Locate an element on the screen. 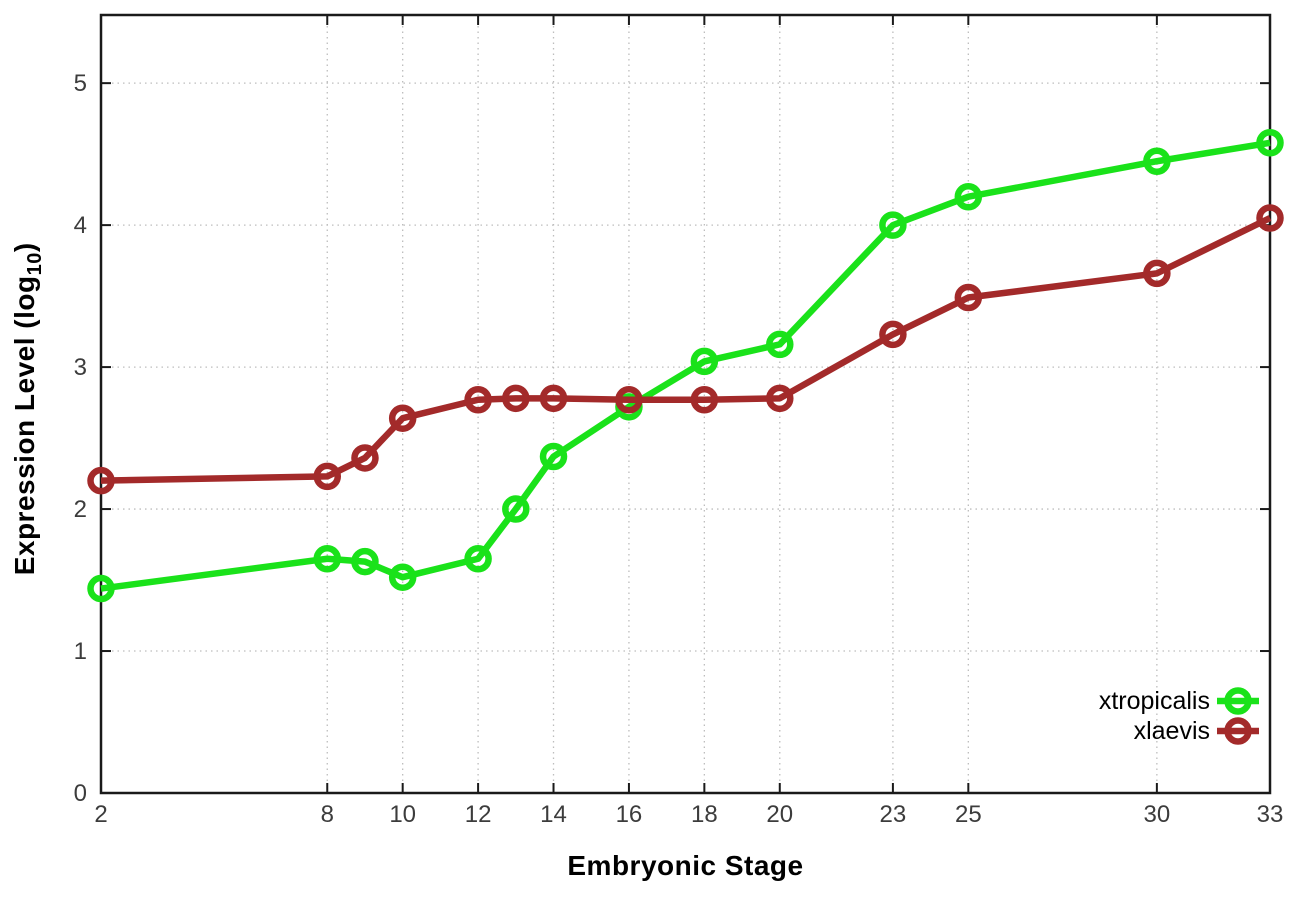 This screenshot has height=907, width=1296. x-tick-label: 18 is located at coordinates (704, 814).